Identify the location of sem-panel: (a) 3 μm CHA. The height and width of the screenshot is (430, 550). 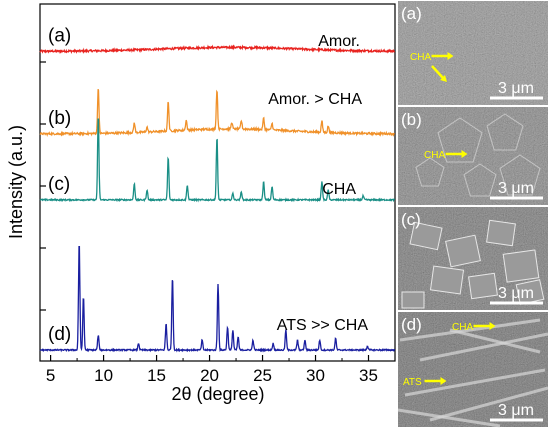
(473, 53).